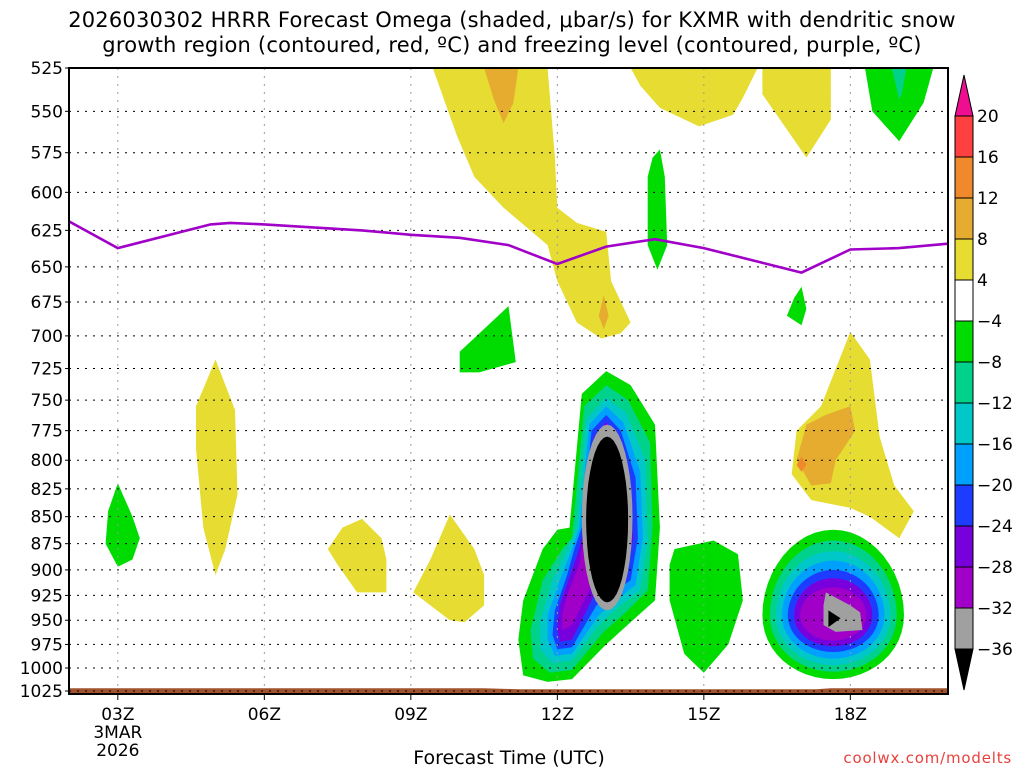  I want to click on y-tick-label: 1000, so click(41, 669).